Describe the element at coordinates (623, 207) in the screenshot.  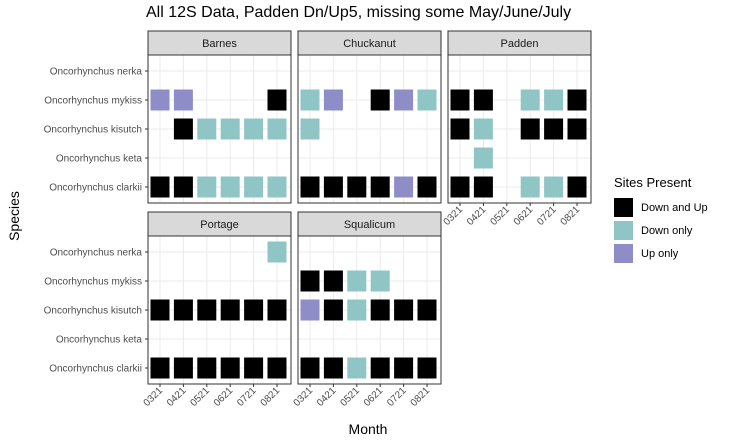
I see `legend-swatch-down-and-up` at that location.